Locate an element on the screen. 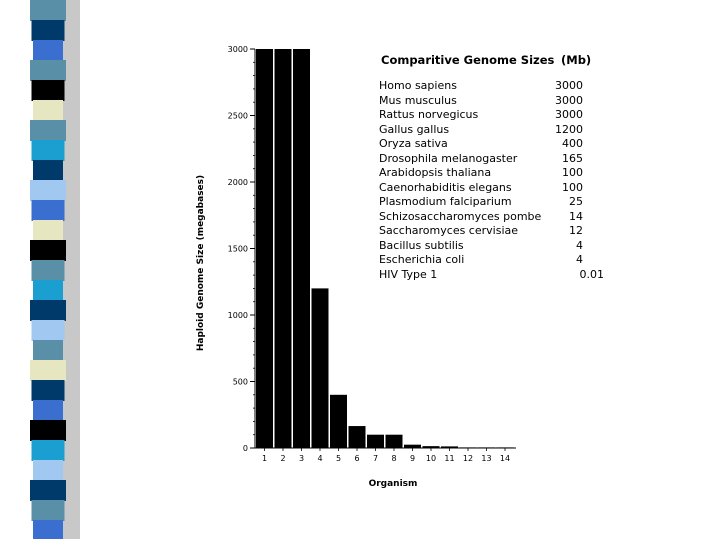 The width and height of the screenshot is (719, 539). organism-name: Caenorhabiditis elegans is located at coordinates (445, 187).